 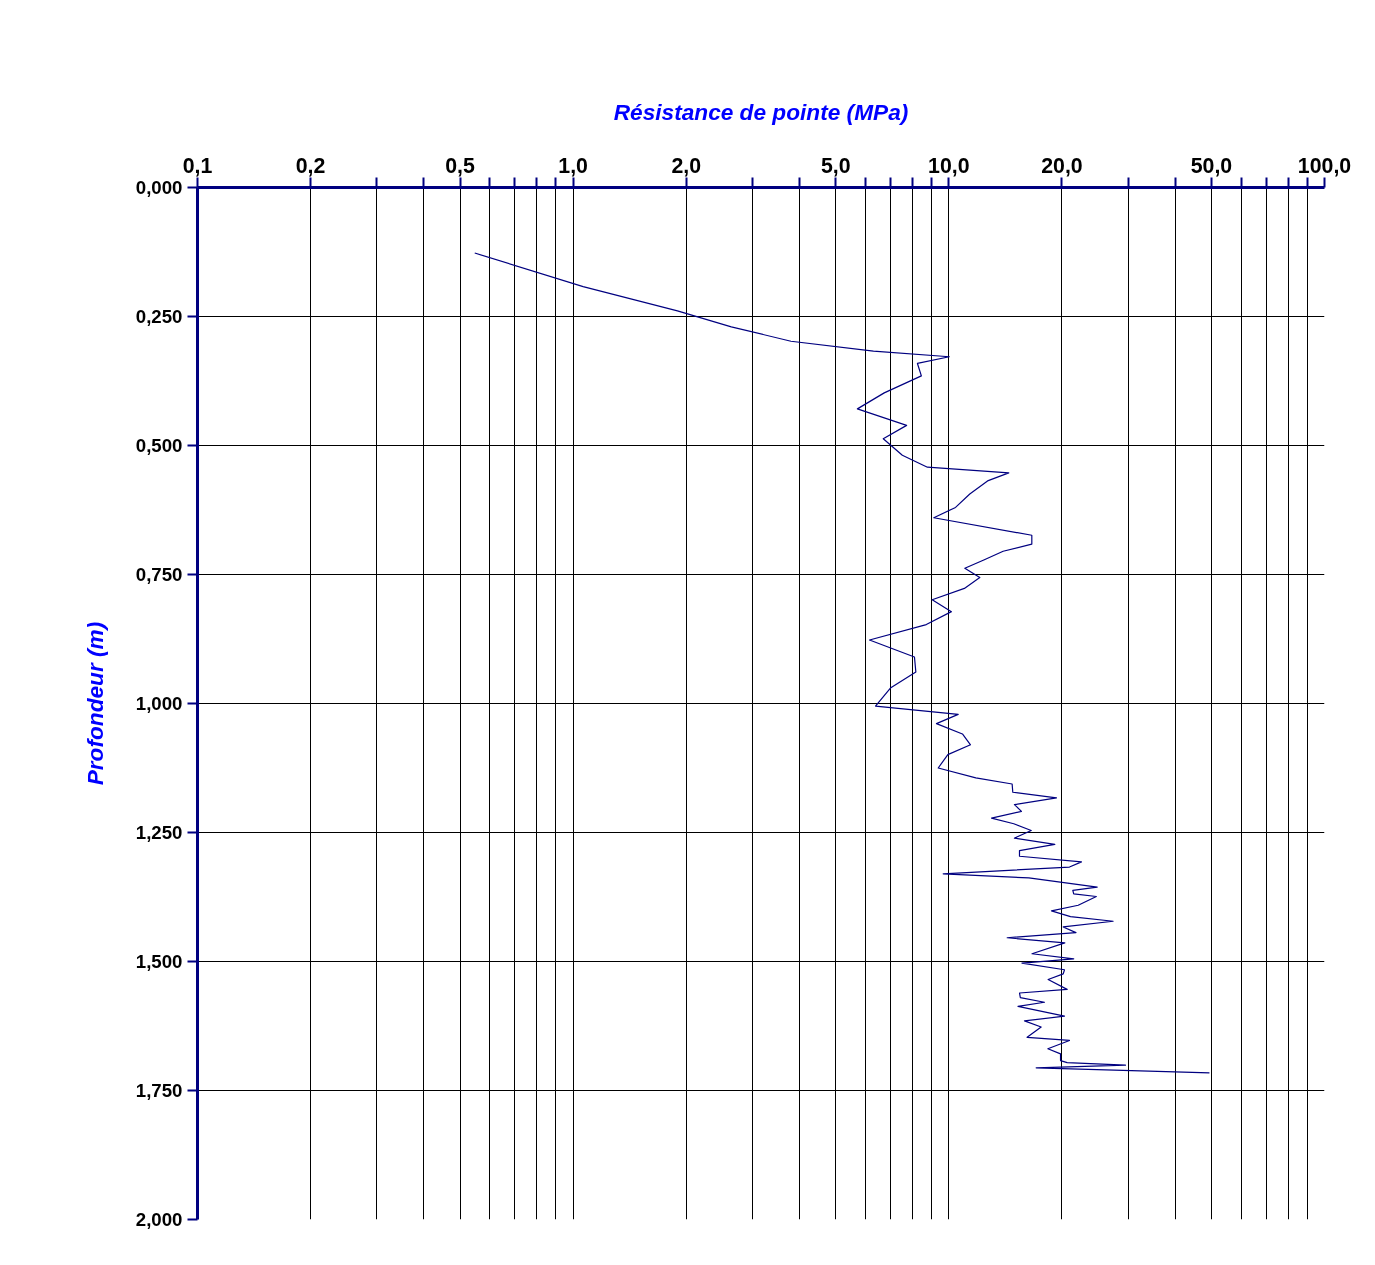 What do you see at coordinates (159, 445) in the screenshot?
I see `y-tick-label: 0,500` at bounding box center [159, 445].